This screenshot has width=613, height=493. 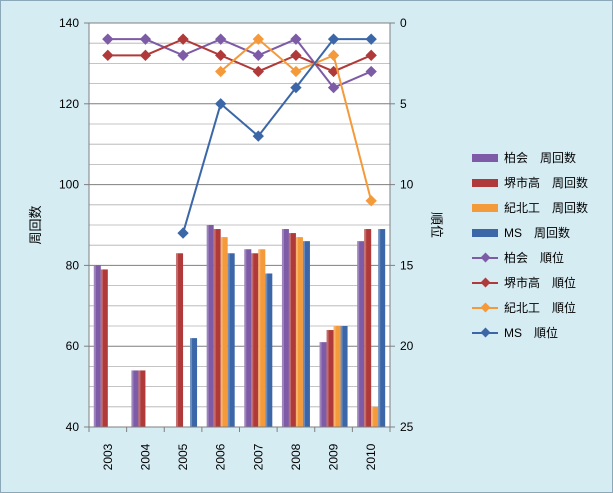 I want to click on legend-entry: 柏会 順位, so click(x=518, y=257).